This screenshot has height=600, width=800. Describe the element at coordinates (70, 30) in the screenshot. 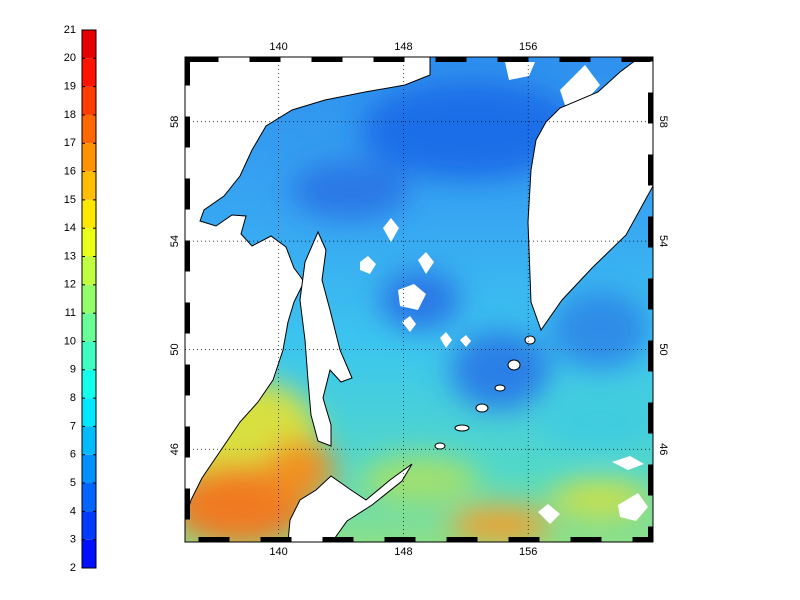

I see `colorbar-tick-label: 21` at that location.